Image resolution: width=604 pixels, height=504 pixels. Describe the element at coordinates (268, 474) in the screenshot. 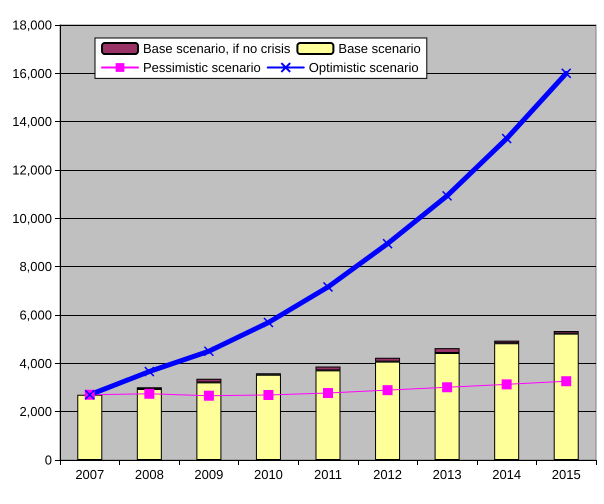

I see `x-tick-label: 2010` at that location.